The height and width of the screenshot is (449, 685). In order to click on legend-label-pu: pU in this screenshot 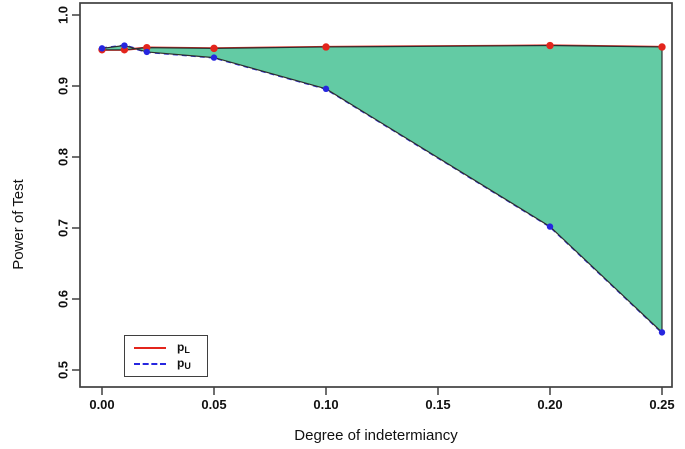, I will do `click(184, 364)`.